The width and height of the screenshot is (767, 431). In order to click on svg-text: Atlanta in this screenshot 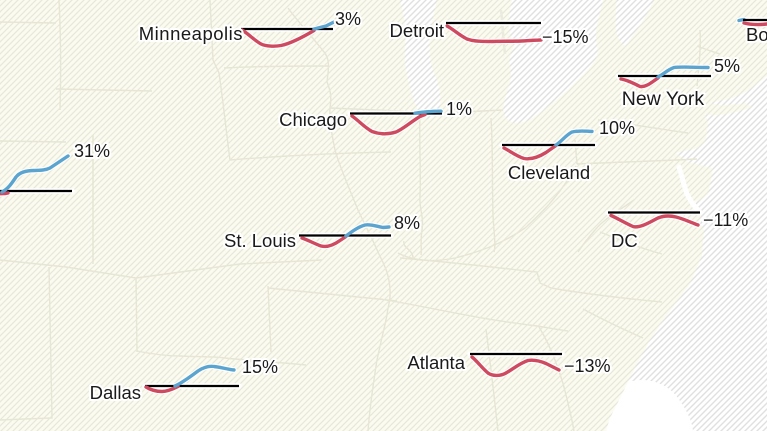, I will do `click(436, 362)`.